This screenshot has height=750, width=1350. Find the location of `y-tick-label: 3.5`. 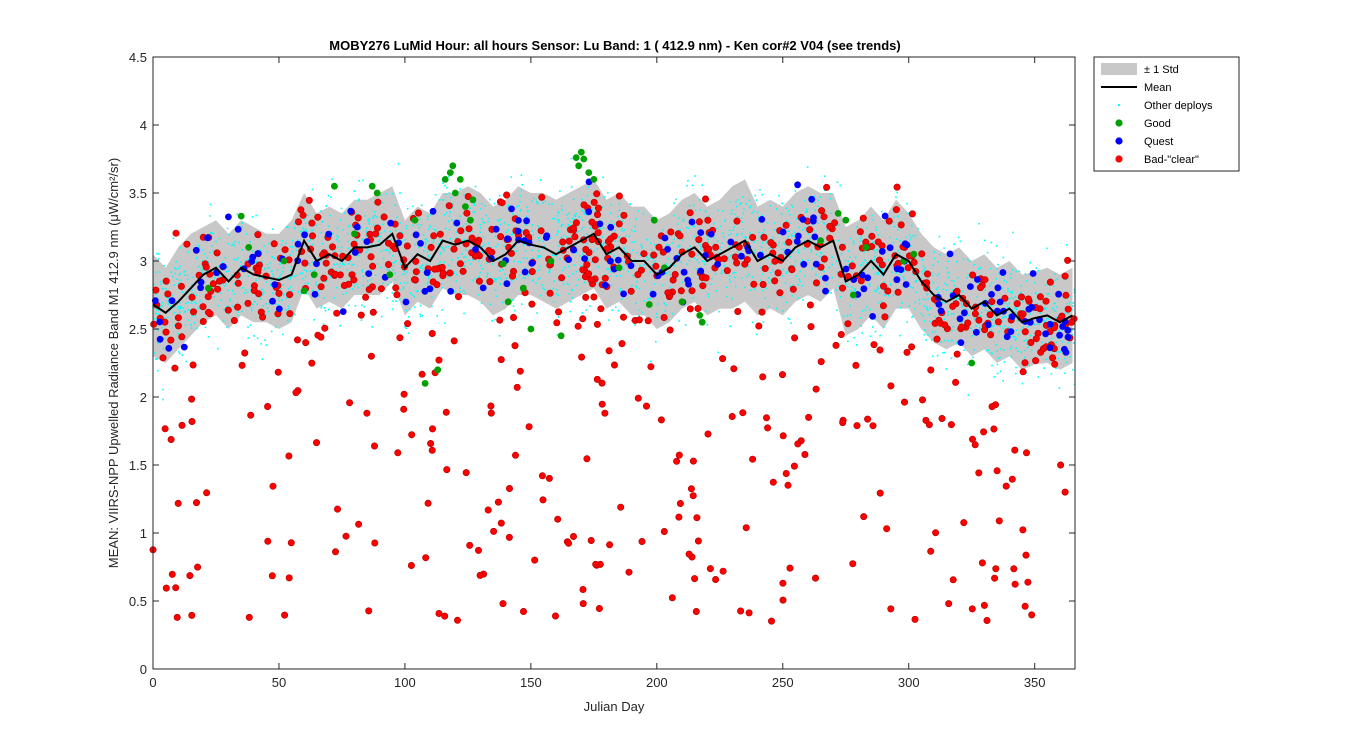

y-tick-label: 3.5 is located at coordinates (138, 193).